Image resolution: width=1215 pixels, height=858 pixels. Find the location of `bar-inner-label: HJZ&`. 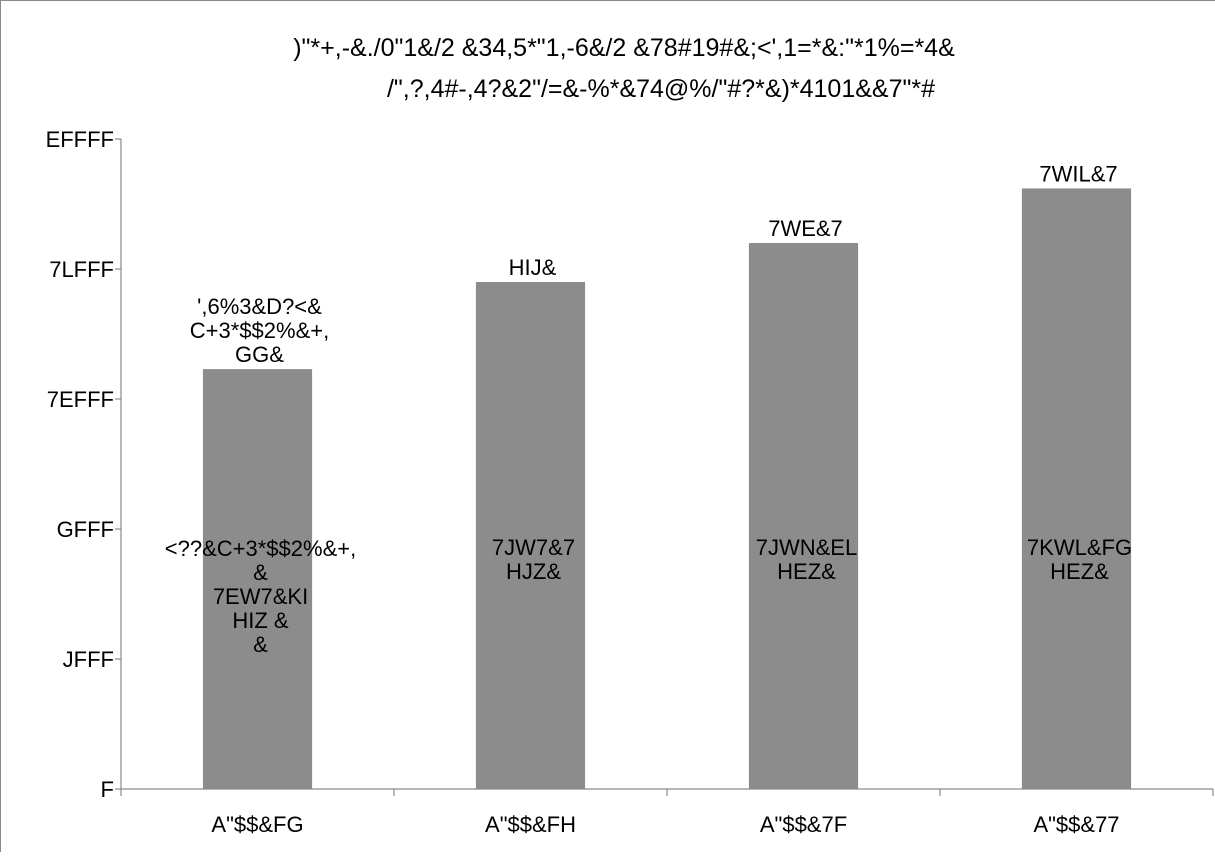

bar-inner-label: HJZ& is located at coordinates (533, 571).